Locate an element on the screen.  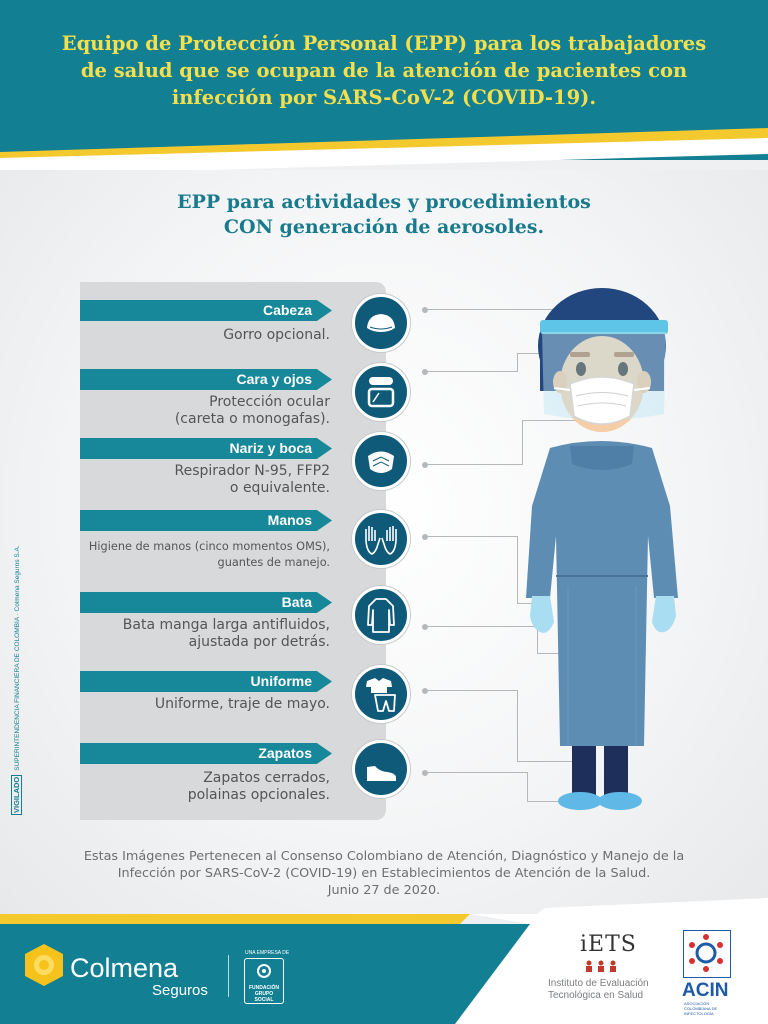
desc-line: Protección ocular is located at coordinates (269, 402).